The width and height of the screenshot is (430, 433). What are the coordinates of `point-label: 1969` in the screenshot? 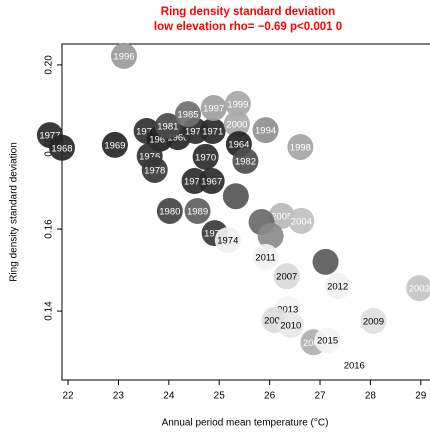 It's located at (114, 145).